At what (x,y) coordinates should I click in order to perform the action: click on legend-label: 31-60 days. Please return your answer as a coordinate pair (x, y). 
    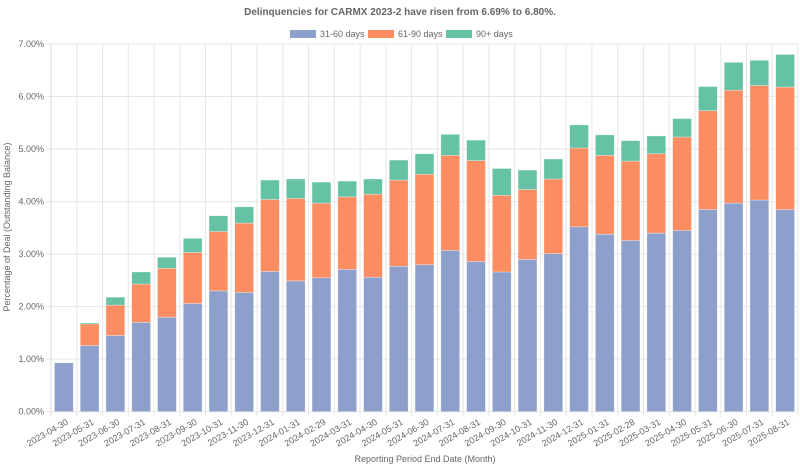
    Looking at the image, I should click on (342, 34).